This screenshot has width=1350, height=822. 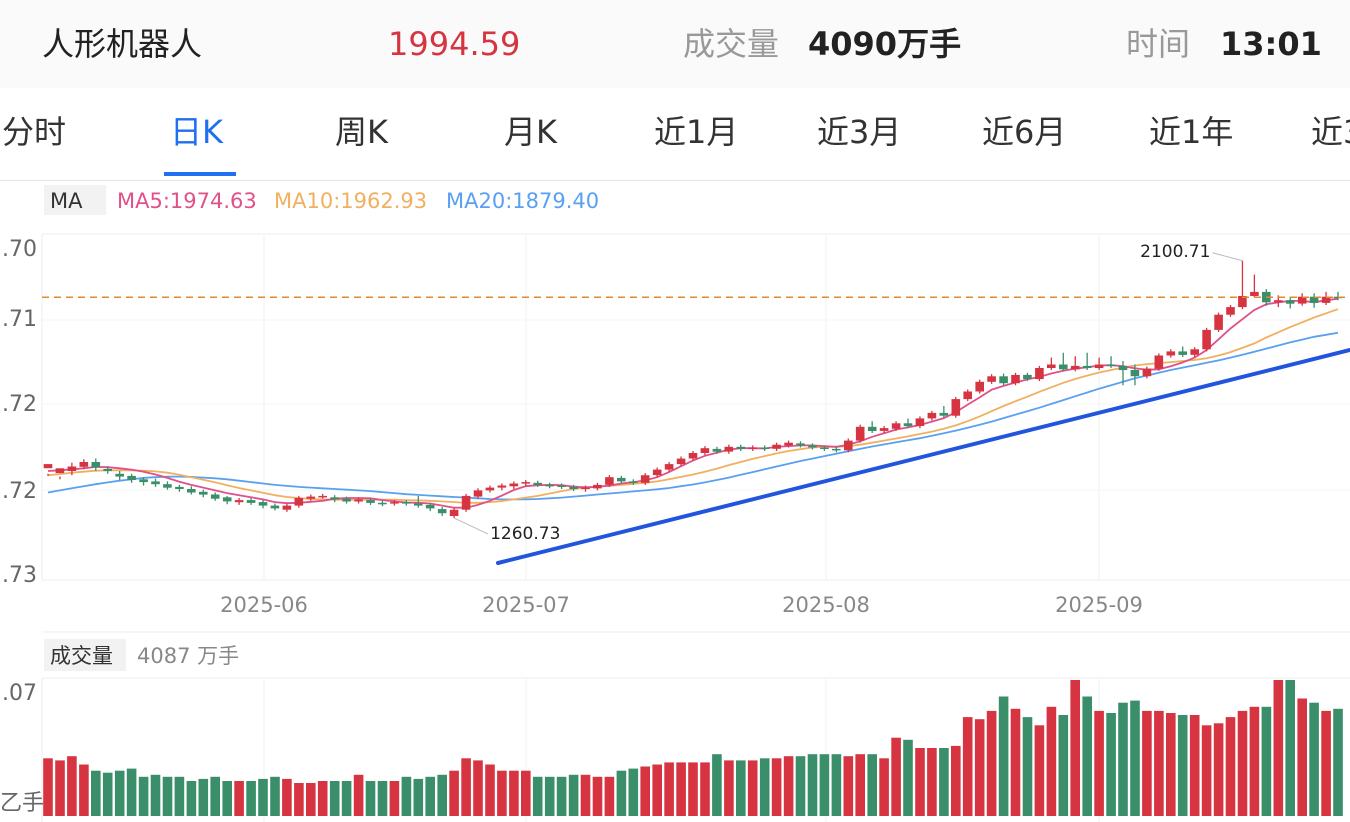 I want to click on y-tick-label: .72, so click(x=19, y=491).